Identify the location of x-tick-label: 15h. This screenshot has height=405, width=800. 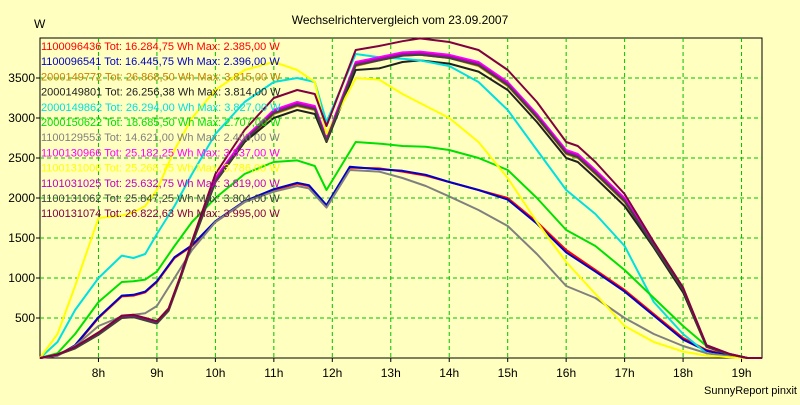
(508, 373).